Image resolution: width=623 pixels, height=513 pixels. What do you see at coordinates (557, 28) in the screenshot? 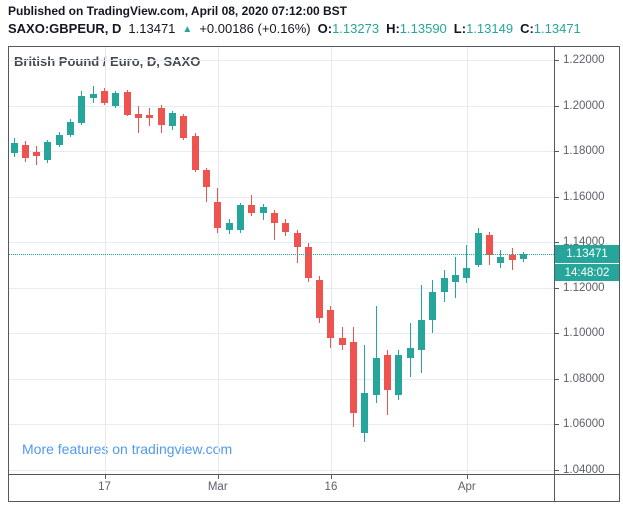
I see `close-value: 1.13471` at bounding box center [557, 28].